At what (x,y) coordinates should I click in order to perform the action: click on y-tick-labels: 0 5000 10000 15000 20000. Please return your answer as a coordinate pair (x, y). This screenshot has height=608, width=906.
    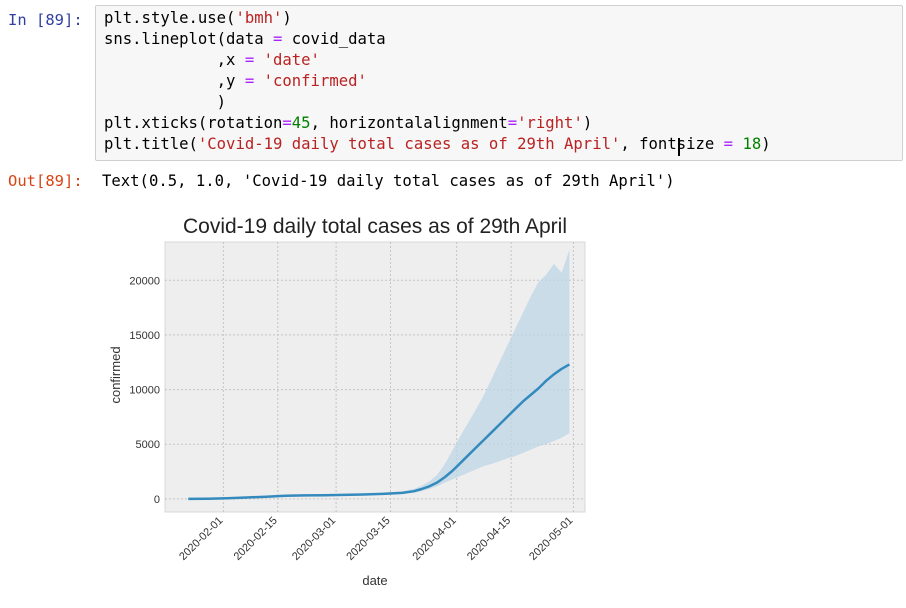
    Looking at the image, I should click on (144, 390).